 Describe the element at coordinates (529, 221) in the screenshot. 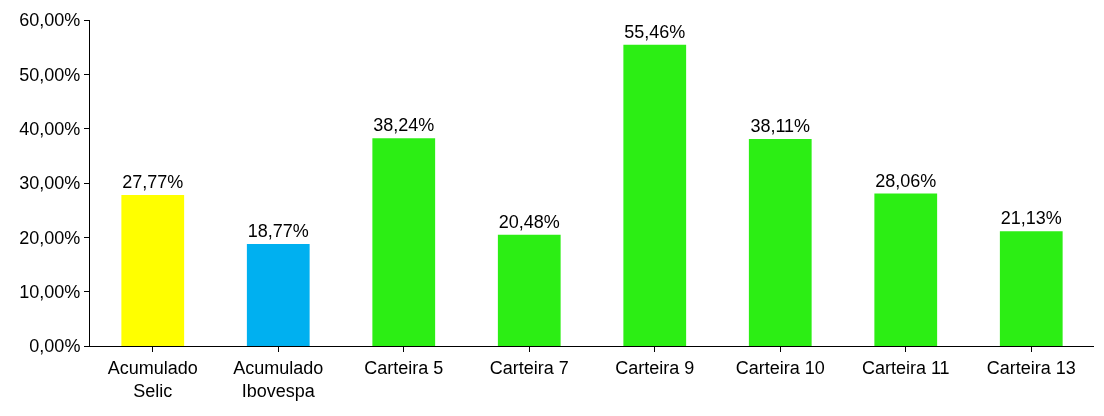

I see `data-label: 20,48%` at that location.